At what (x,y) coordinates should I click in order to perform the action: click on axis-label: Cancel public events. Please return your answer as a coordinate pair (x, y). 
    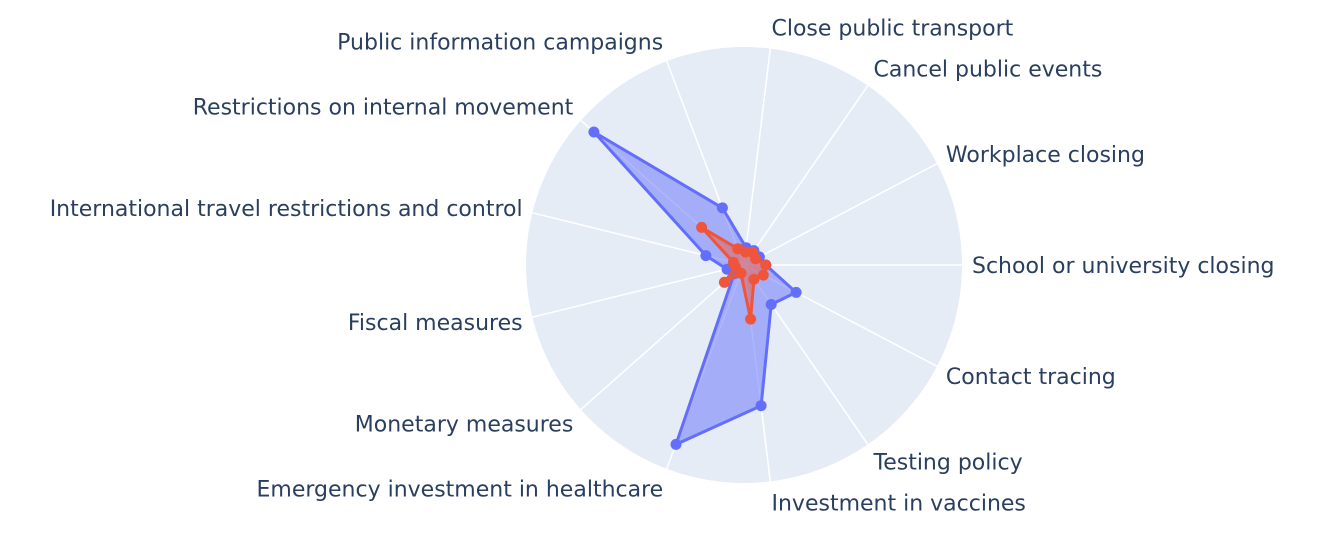
    Looking at the image, I should click on (988, 69).